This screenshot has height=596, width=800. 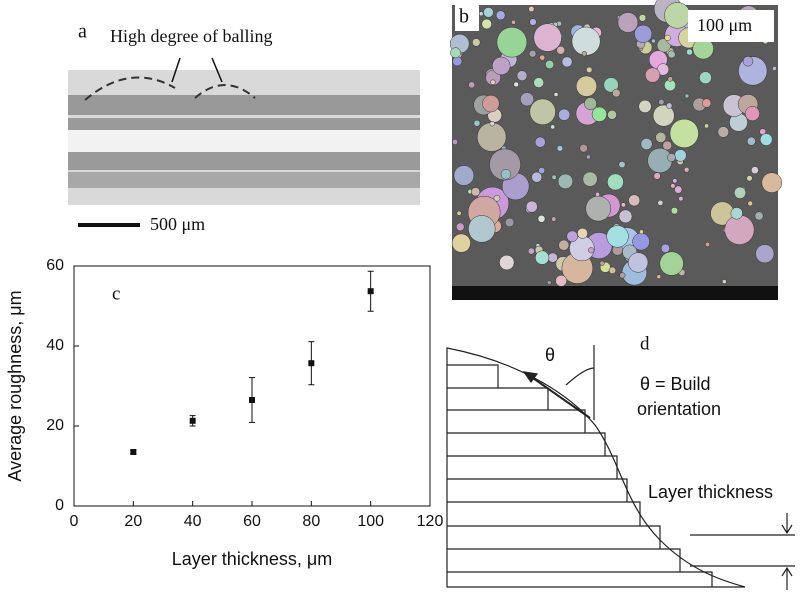 What do you see at coordinates (217, 70) in the screenshot?
I see `arrow` at bounding box center [217, 70].